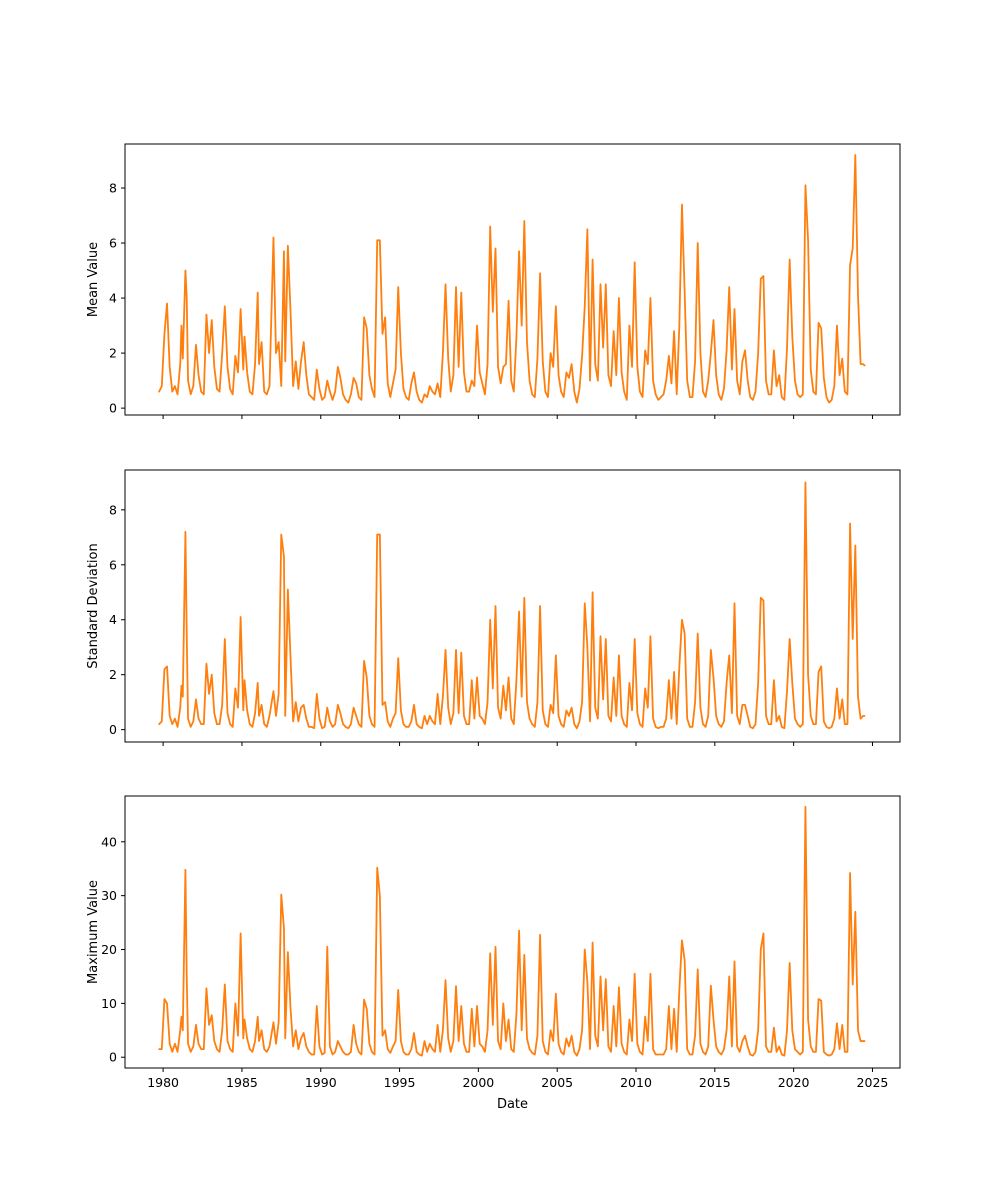 This screenshot has height=1200, width=1000. Describe the element at coordinates (242, 1082) in the screenshot. I see `x-tick-label: 1985` at that location.